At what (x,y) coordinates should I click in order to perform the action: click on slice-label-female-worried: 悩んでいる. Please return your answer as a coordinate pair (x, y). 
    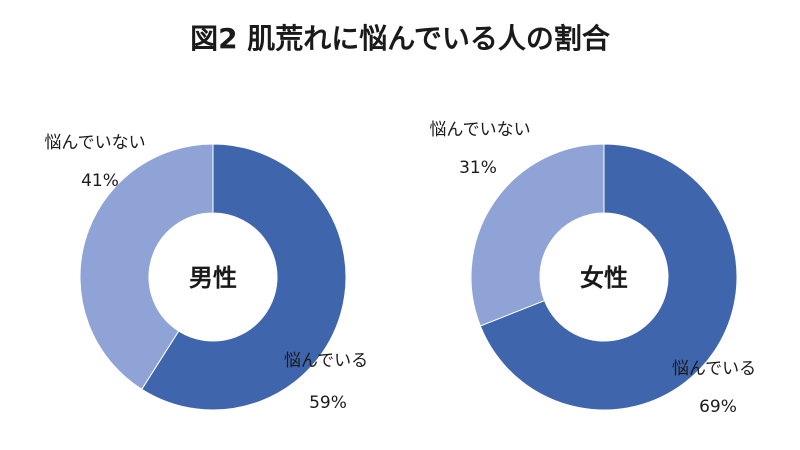
    Looking at the image, I should click on (714, 369).